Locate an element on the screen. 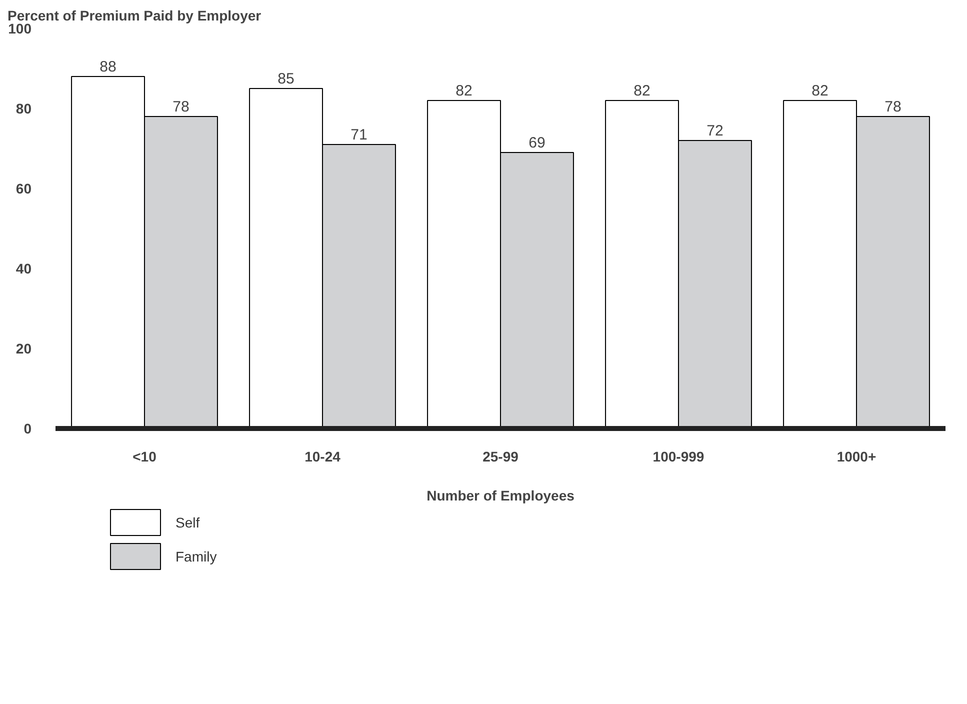  x-tick-label: 10-24 is located at coordinates (322, 456).